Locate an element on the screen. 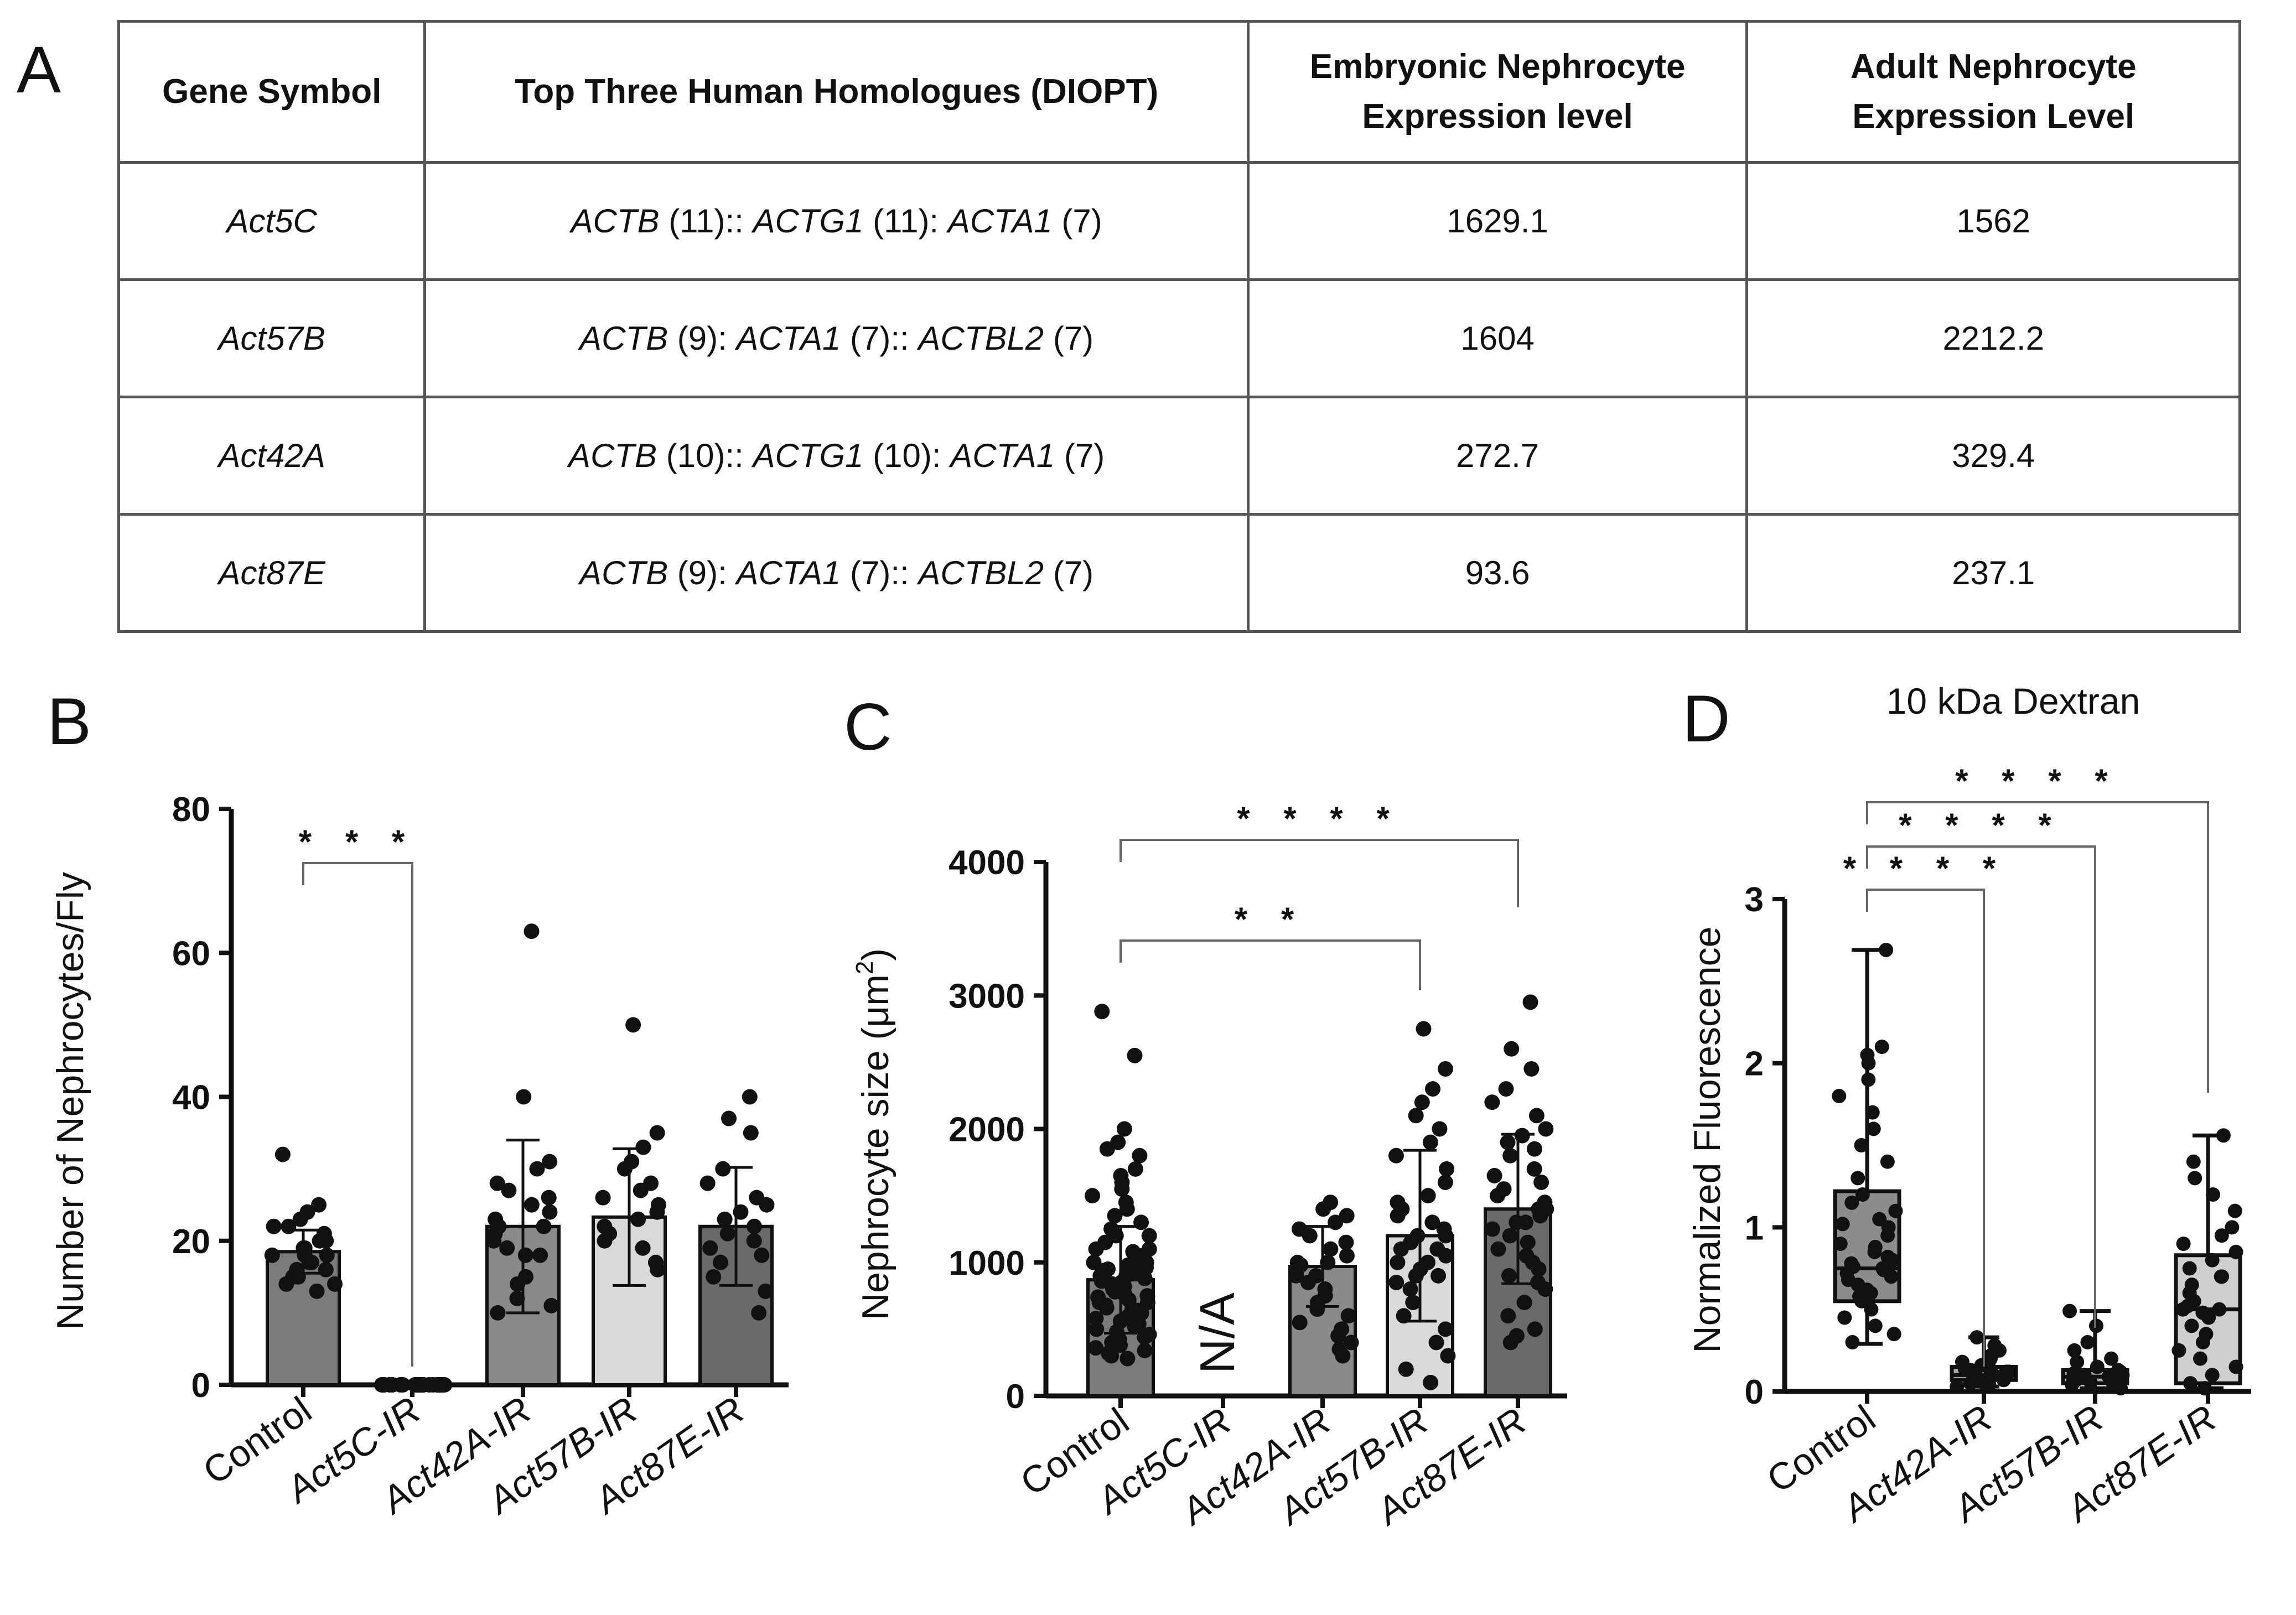  gene-symbol-text: Act5C is located at coordinates (271, 221).